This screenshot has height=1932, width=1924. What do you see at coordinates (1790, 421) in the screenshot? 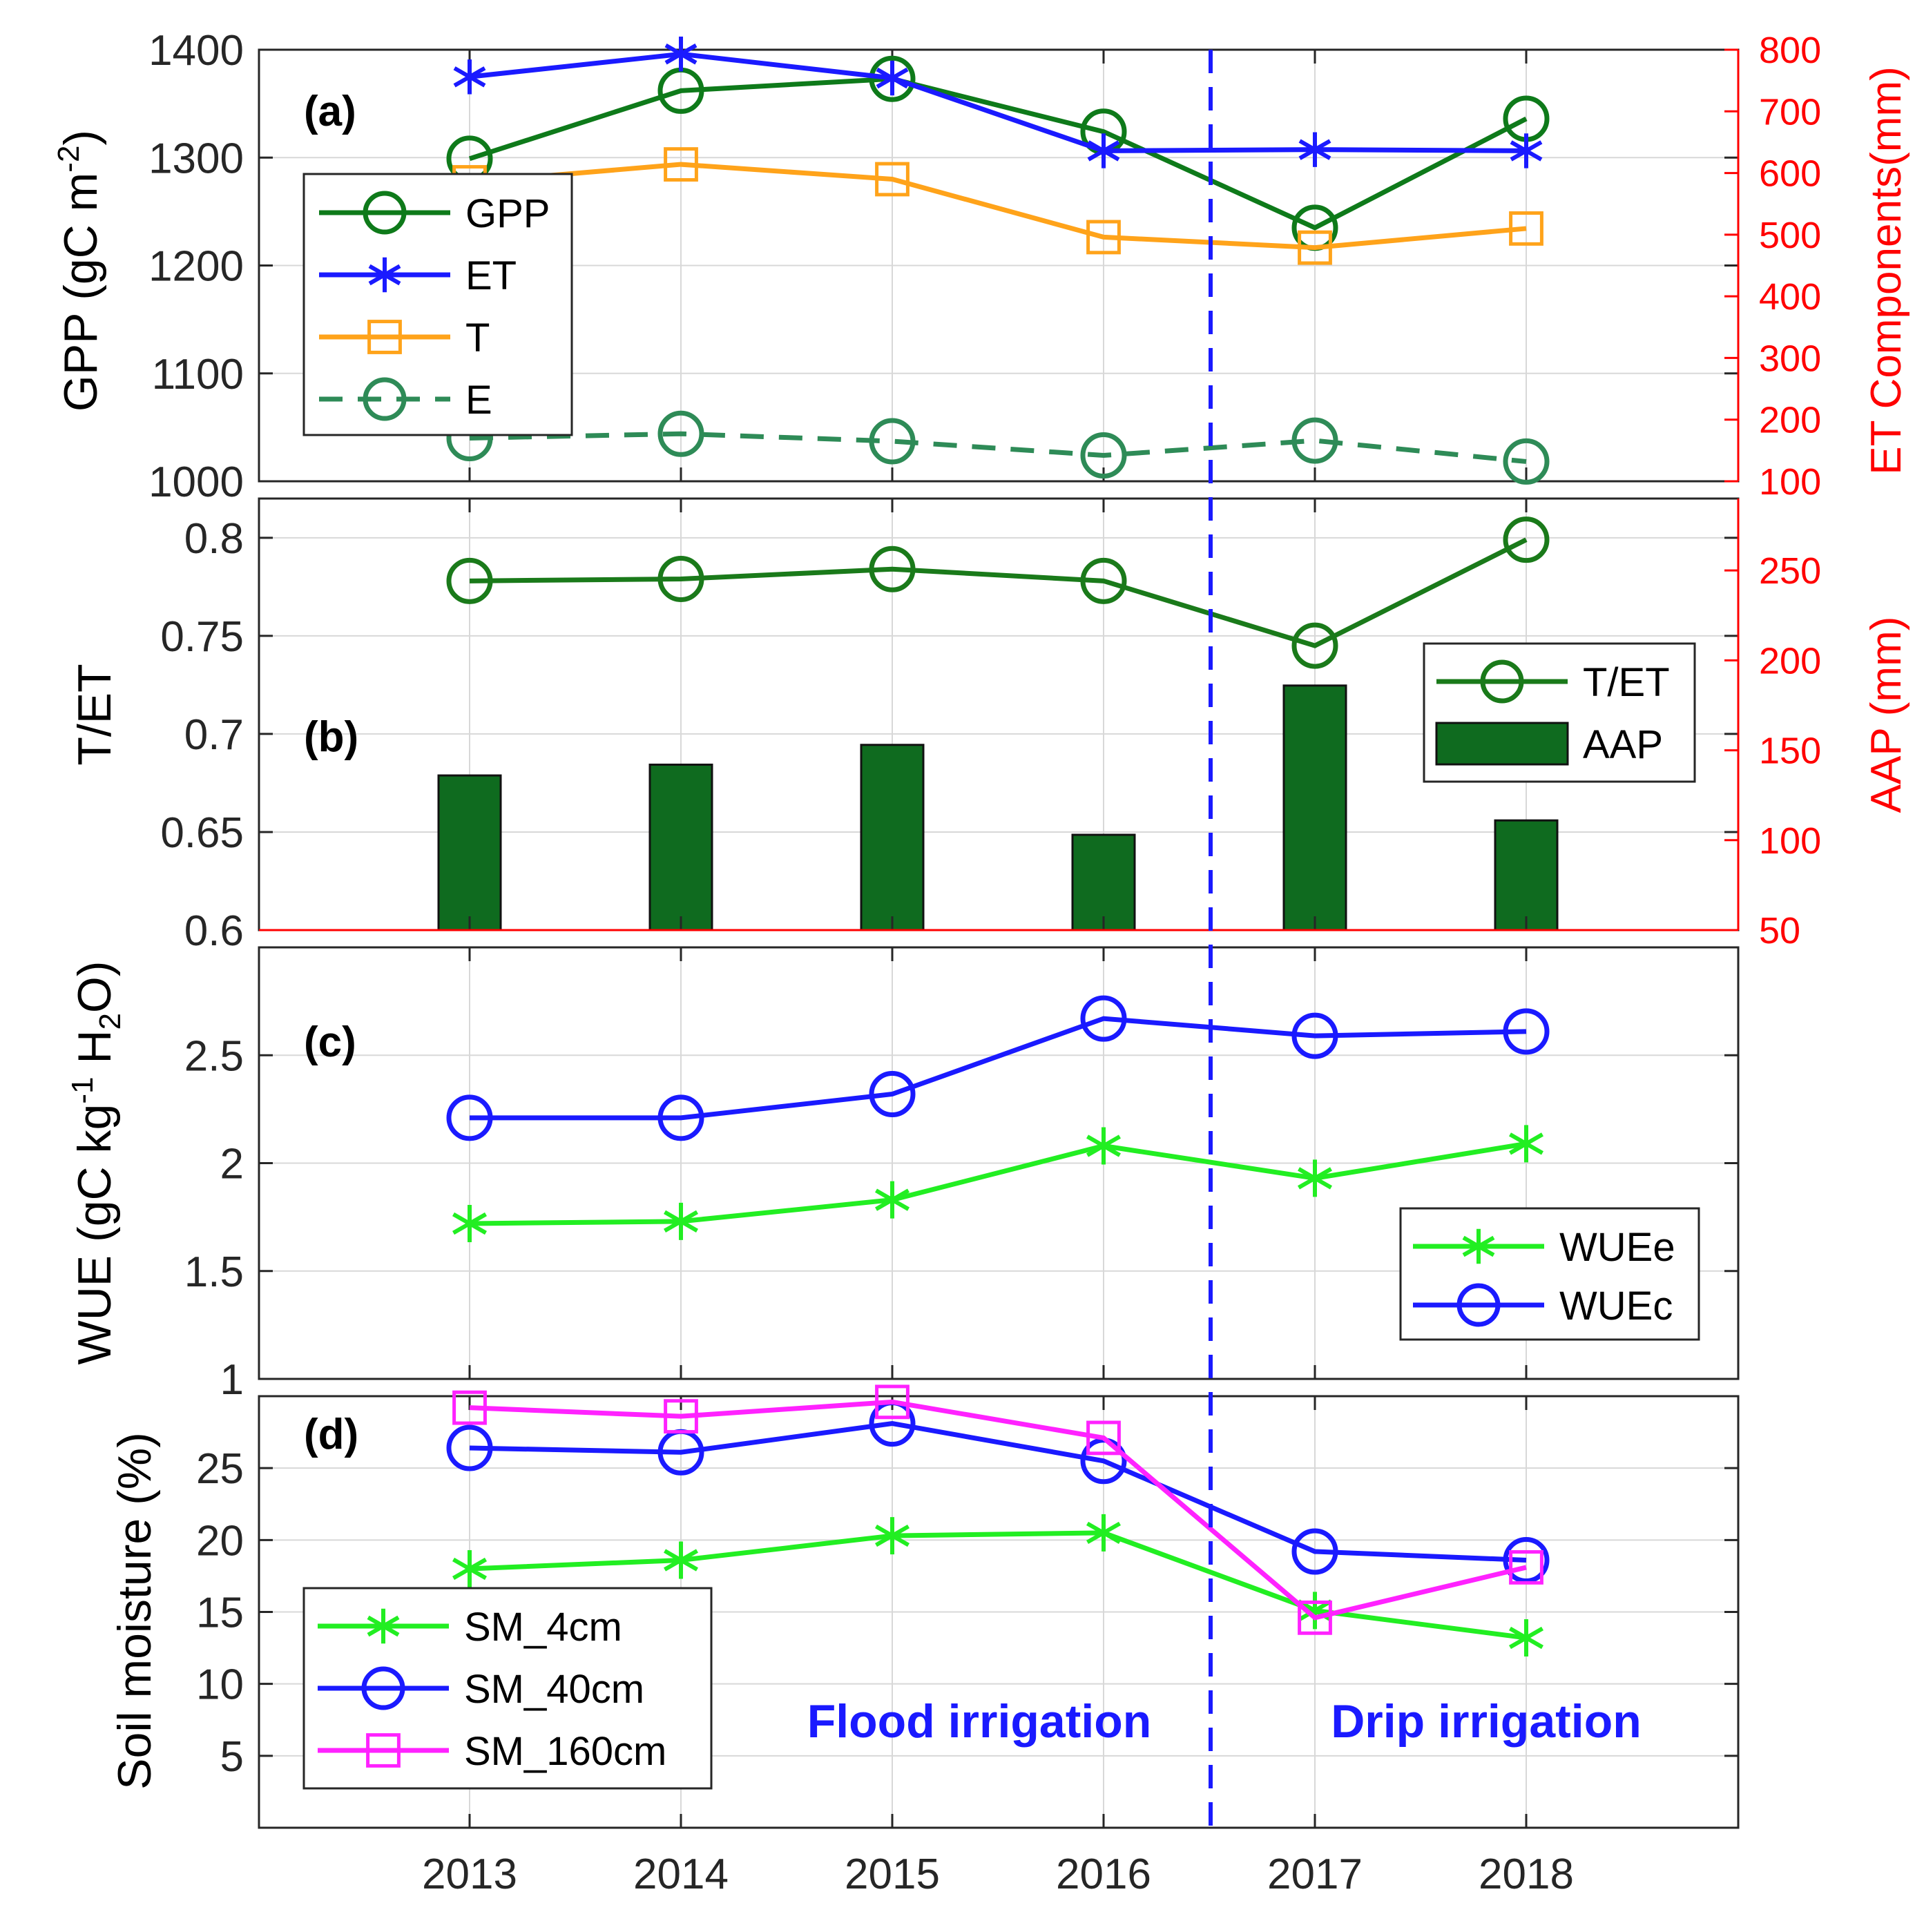
I see `panel-a-y2-tick-label: 200` at bounding box center [1790, 421].